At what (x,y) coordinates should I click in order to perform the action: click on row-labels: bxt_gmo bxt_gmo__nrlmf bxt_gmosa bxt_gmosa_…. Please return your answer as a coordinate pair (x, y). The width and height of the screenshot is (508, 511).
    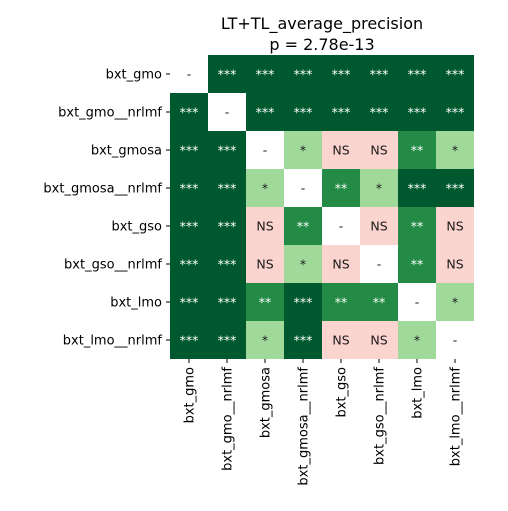
    Looking at the image, I should click on (106, 208).